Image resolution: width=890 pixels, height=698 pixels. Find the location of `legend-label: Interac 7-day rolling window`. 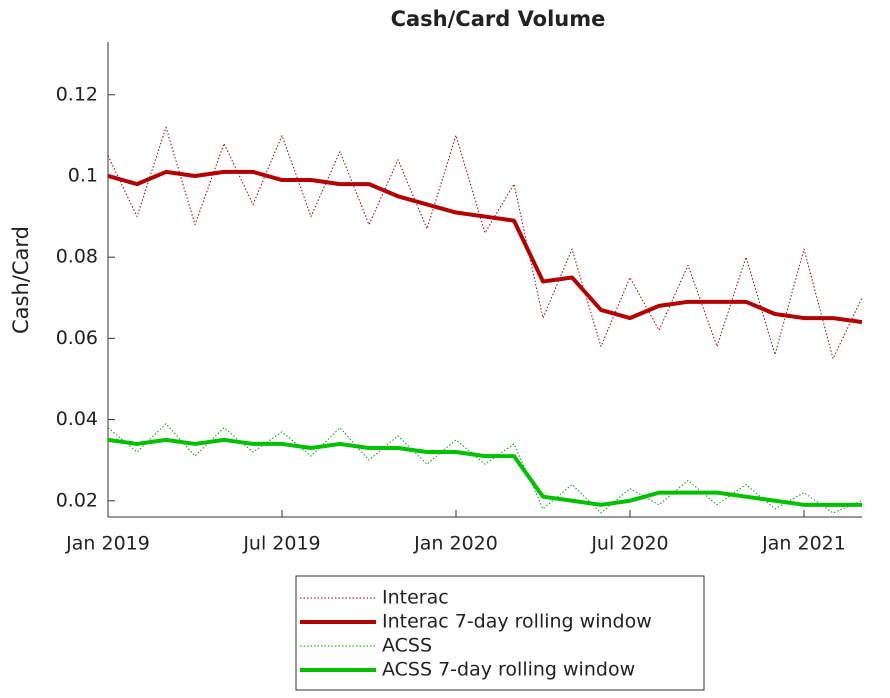

legend-label: Interac 7-day rolling window is located at coordinates (517, 622).